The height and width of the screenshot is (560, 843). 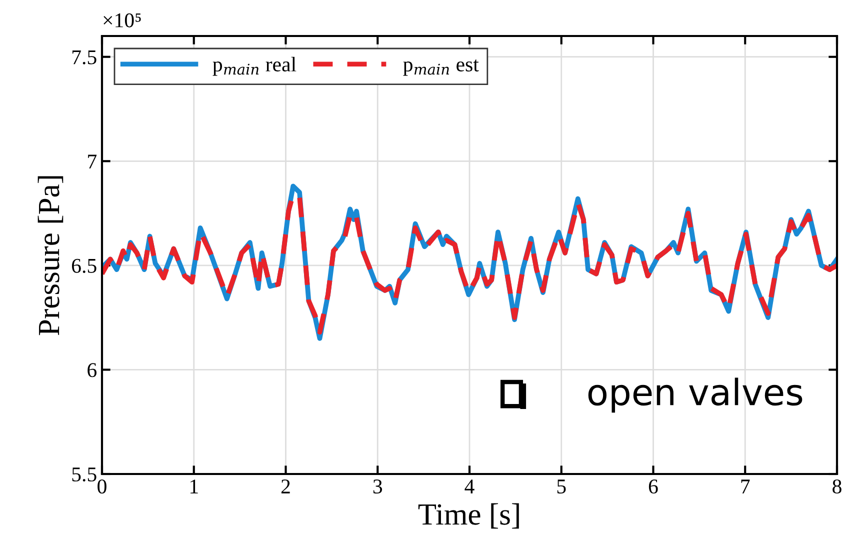 I want to click on x-tick-label: 3, so click(x=377, y=487).